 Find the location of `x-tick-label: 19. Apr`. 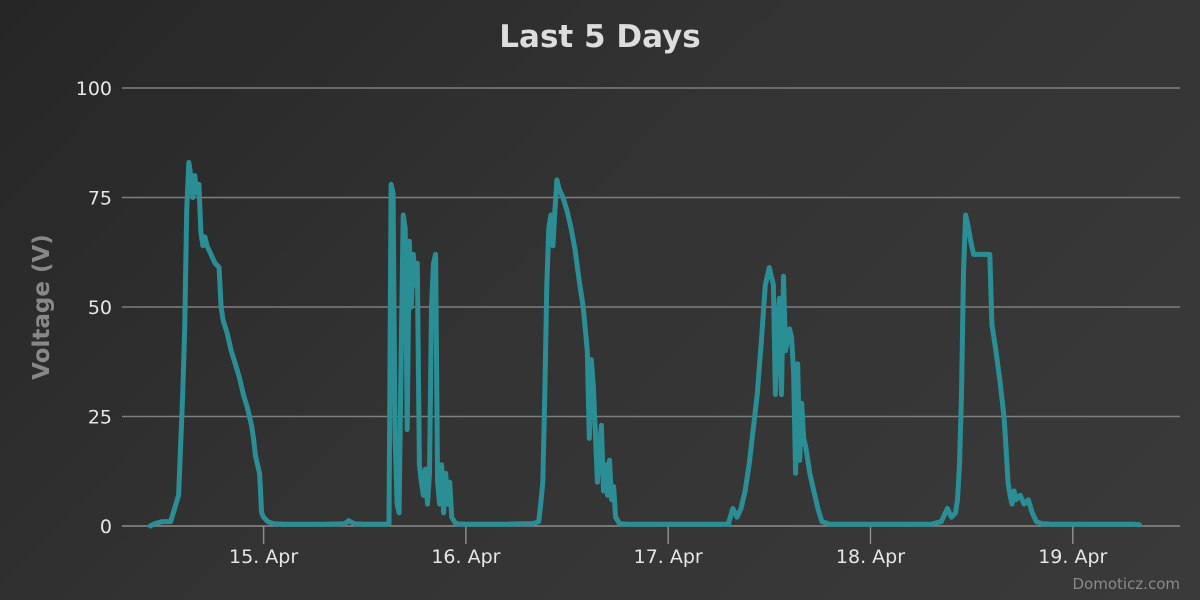

x-tick-label: 19. Apr is located at coordinates (1072, 557).